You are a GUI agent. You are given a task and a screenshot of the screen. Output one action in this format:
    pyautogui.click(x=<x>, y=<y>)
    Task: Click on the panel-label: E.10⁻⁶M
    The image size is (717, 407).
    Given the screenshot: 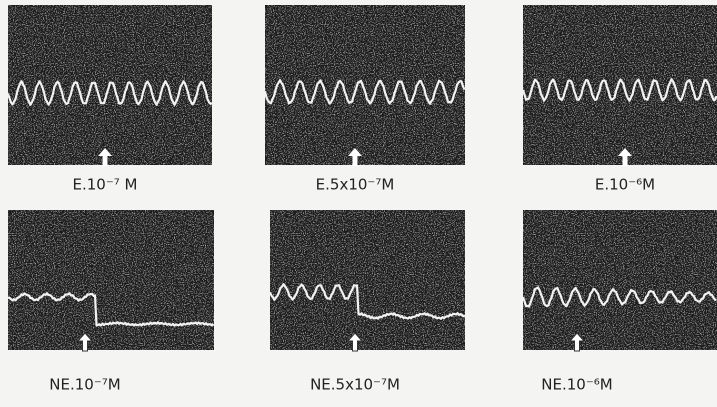 What is the action you would take?
    pyautogui.click(x=625, y=185)
    